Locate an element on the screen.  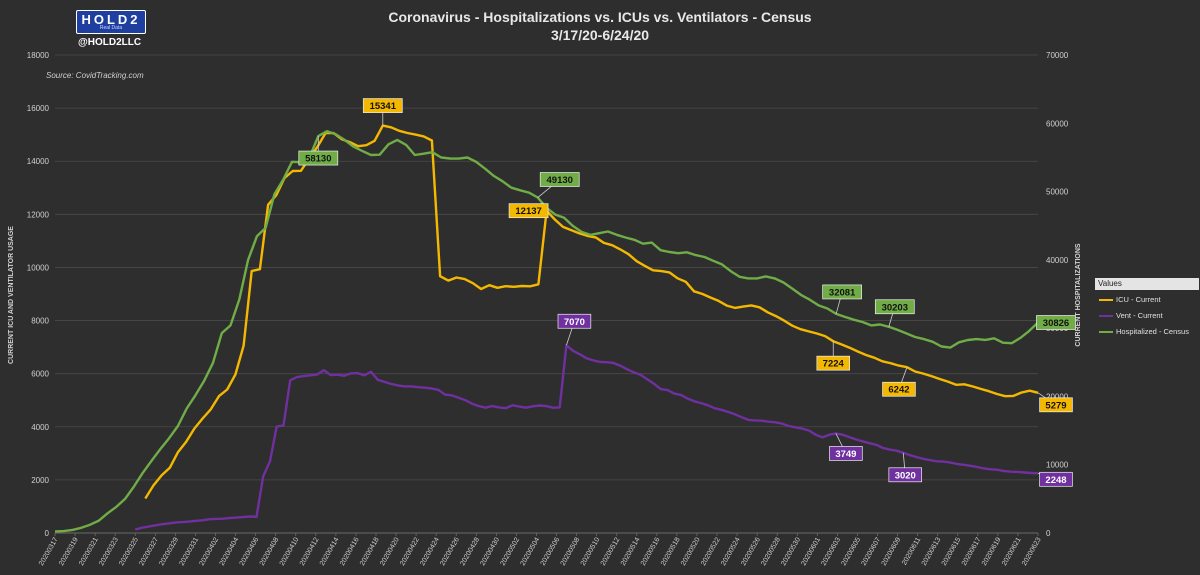
x-tick-label: 20200416 is located at coordinates (350, 551).